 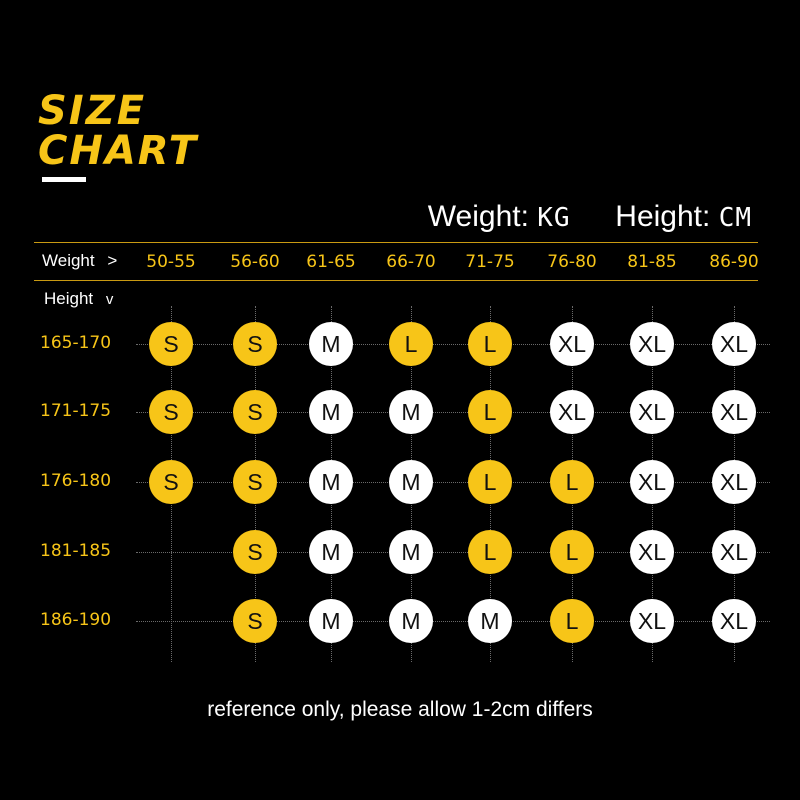 What do you see at coordinates (255, 262) in the screenshot?
I see `weight-range-label: 56-60` at bounding box center [255, 262].